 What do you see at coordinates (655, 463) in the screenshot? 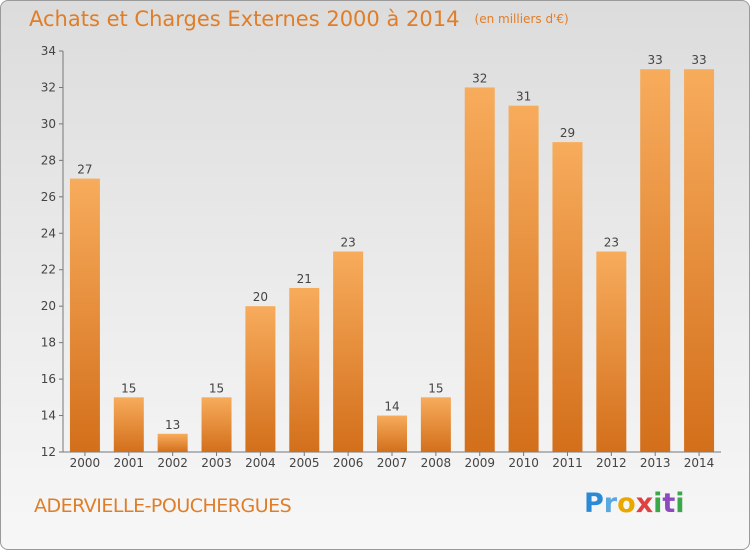
I see `x-tick-label: 2013` at bounding box center [655, 463].